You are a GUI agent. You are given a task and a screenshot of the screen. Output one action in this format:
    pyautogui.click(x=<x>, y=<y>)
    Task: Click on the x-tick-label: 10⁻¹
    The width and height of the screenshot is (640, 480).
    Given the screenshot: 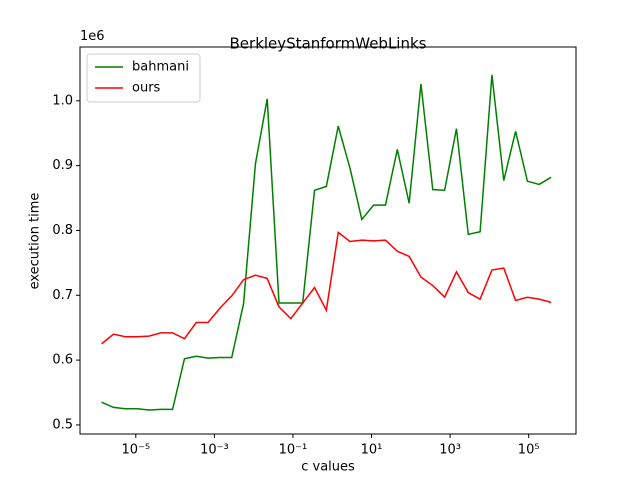 What is the action you would take?
    pyautogui.click(x=293, y=450)
    